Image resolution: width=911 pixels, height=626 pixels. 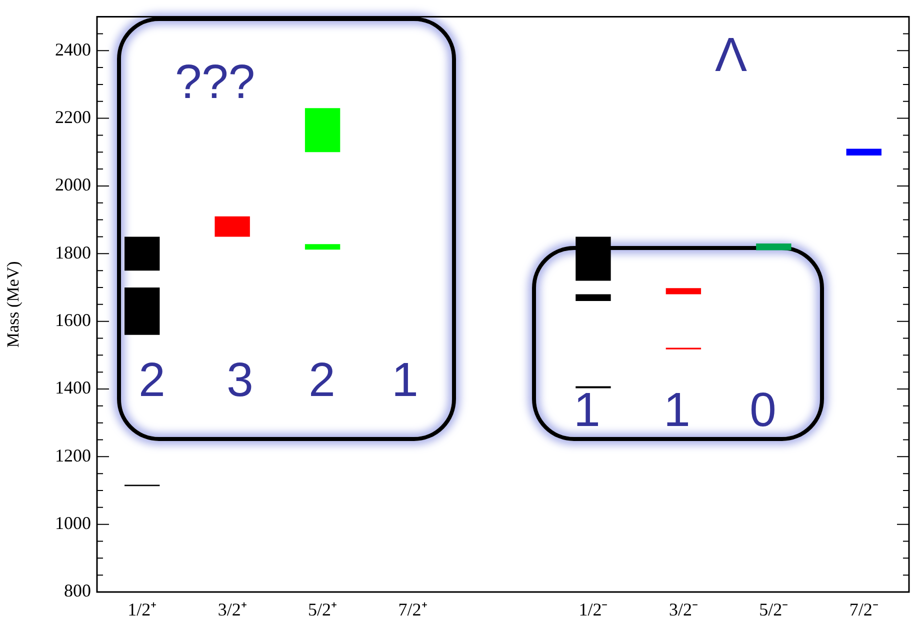 I want to click on x-tick-label: 5/2⁺, so click(x=323, y=610).